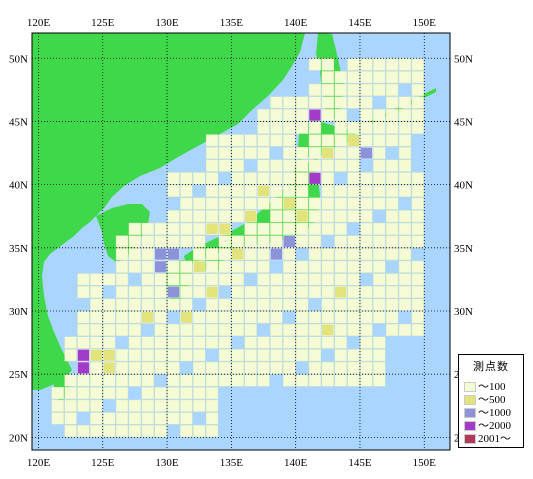 The width and height of the screenshot is (533, 479). Describe the element at coordinates (167, 463) in the screenshot. I see `lon-label-bottom: 130E` at that location.